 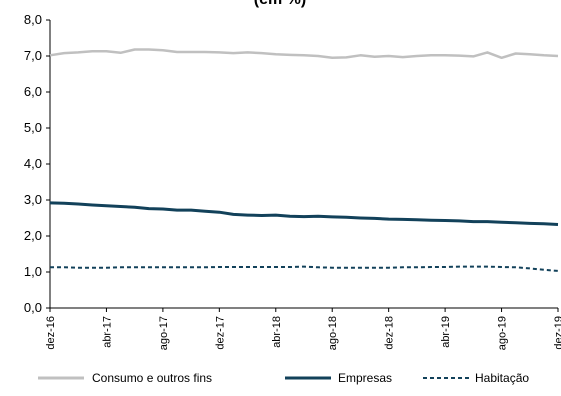 I want to click on y-tick-label: 3,0, so click(x=33, y=199).